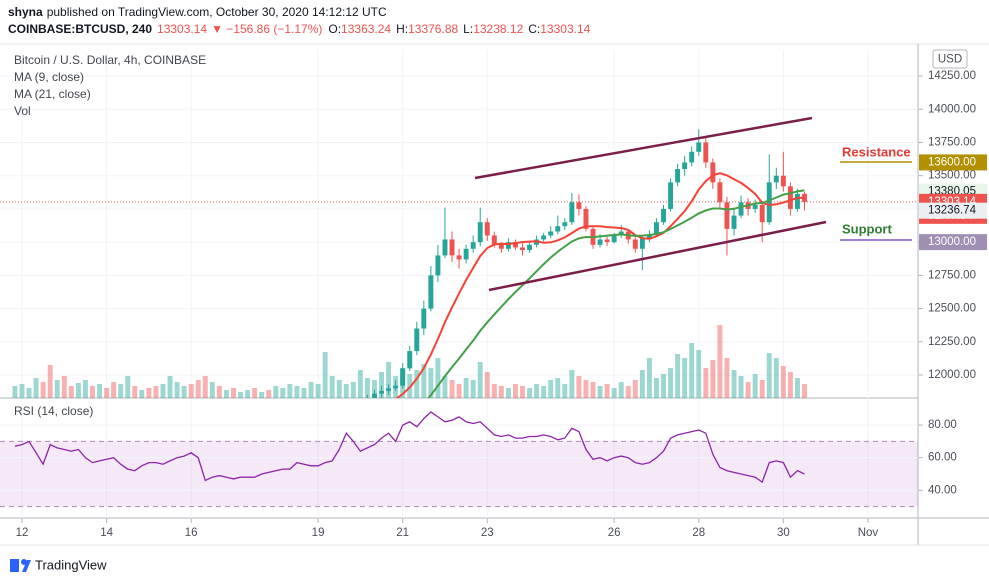 The image size is (989, 584). I want to click on currency: USD, so click(950, 60).